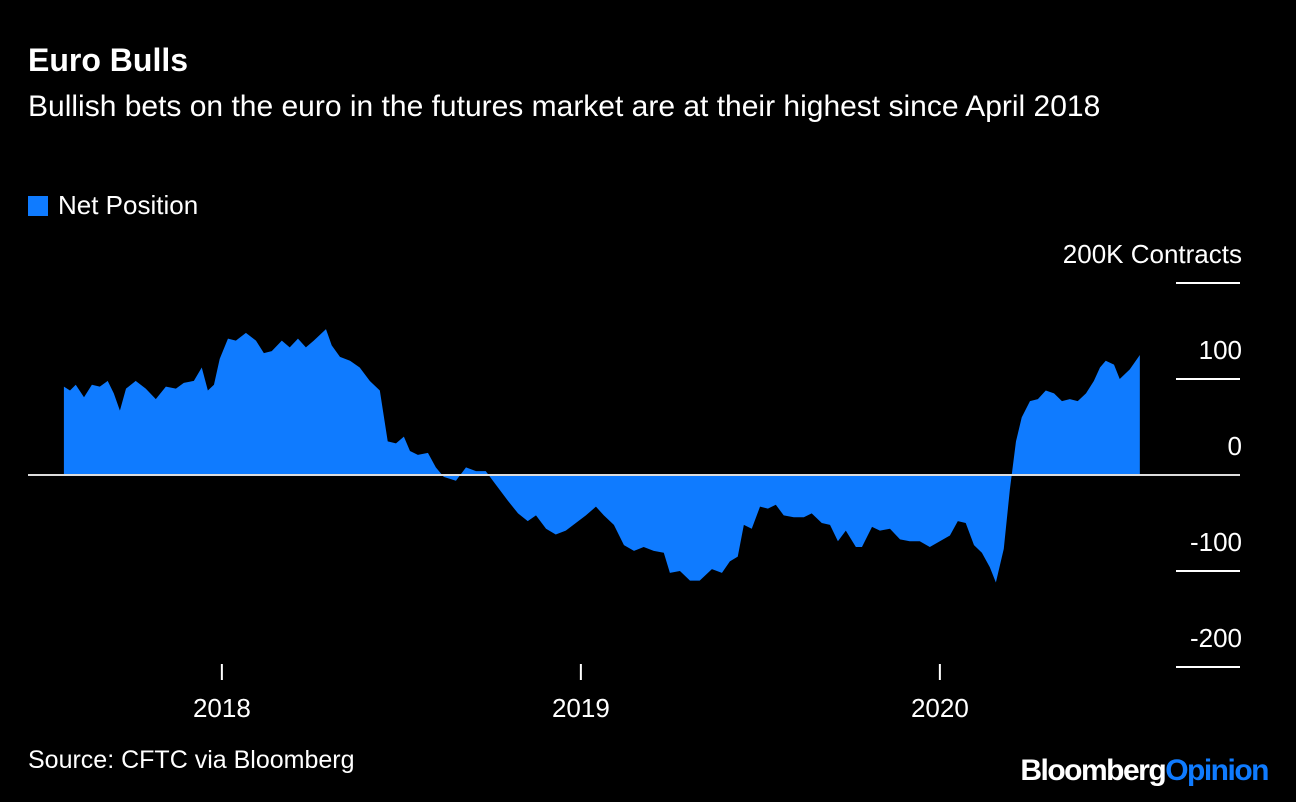 This screenshot has height=802, width=1296. I want to click on y-tick-label: 0, so click(1235, 446).